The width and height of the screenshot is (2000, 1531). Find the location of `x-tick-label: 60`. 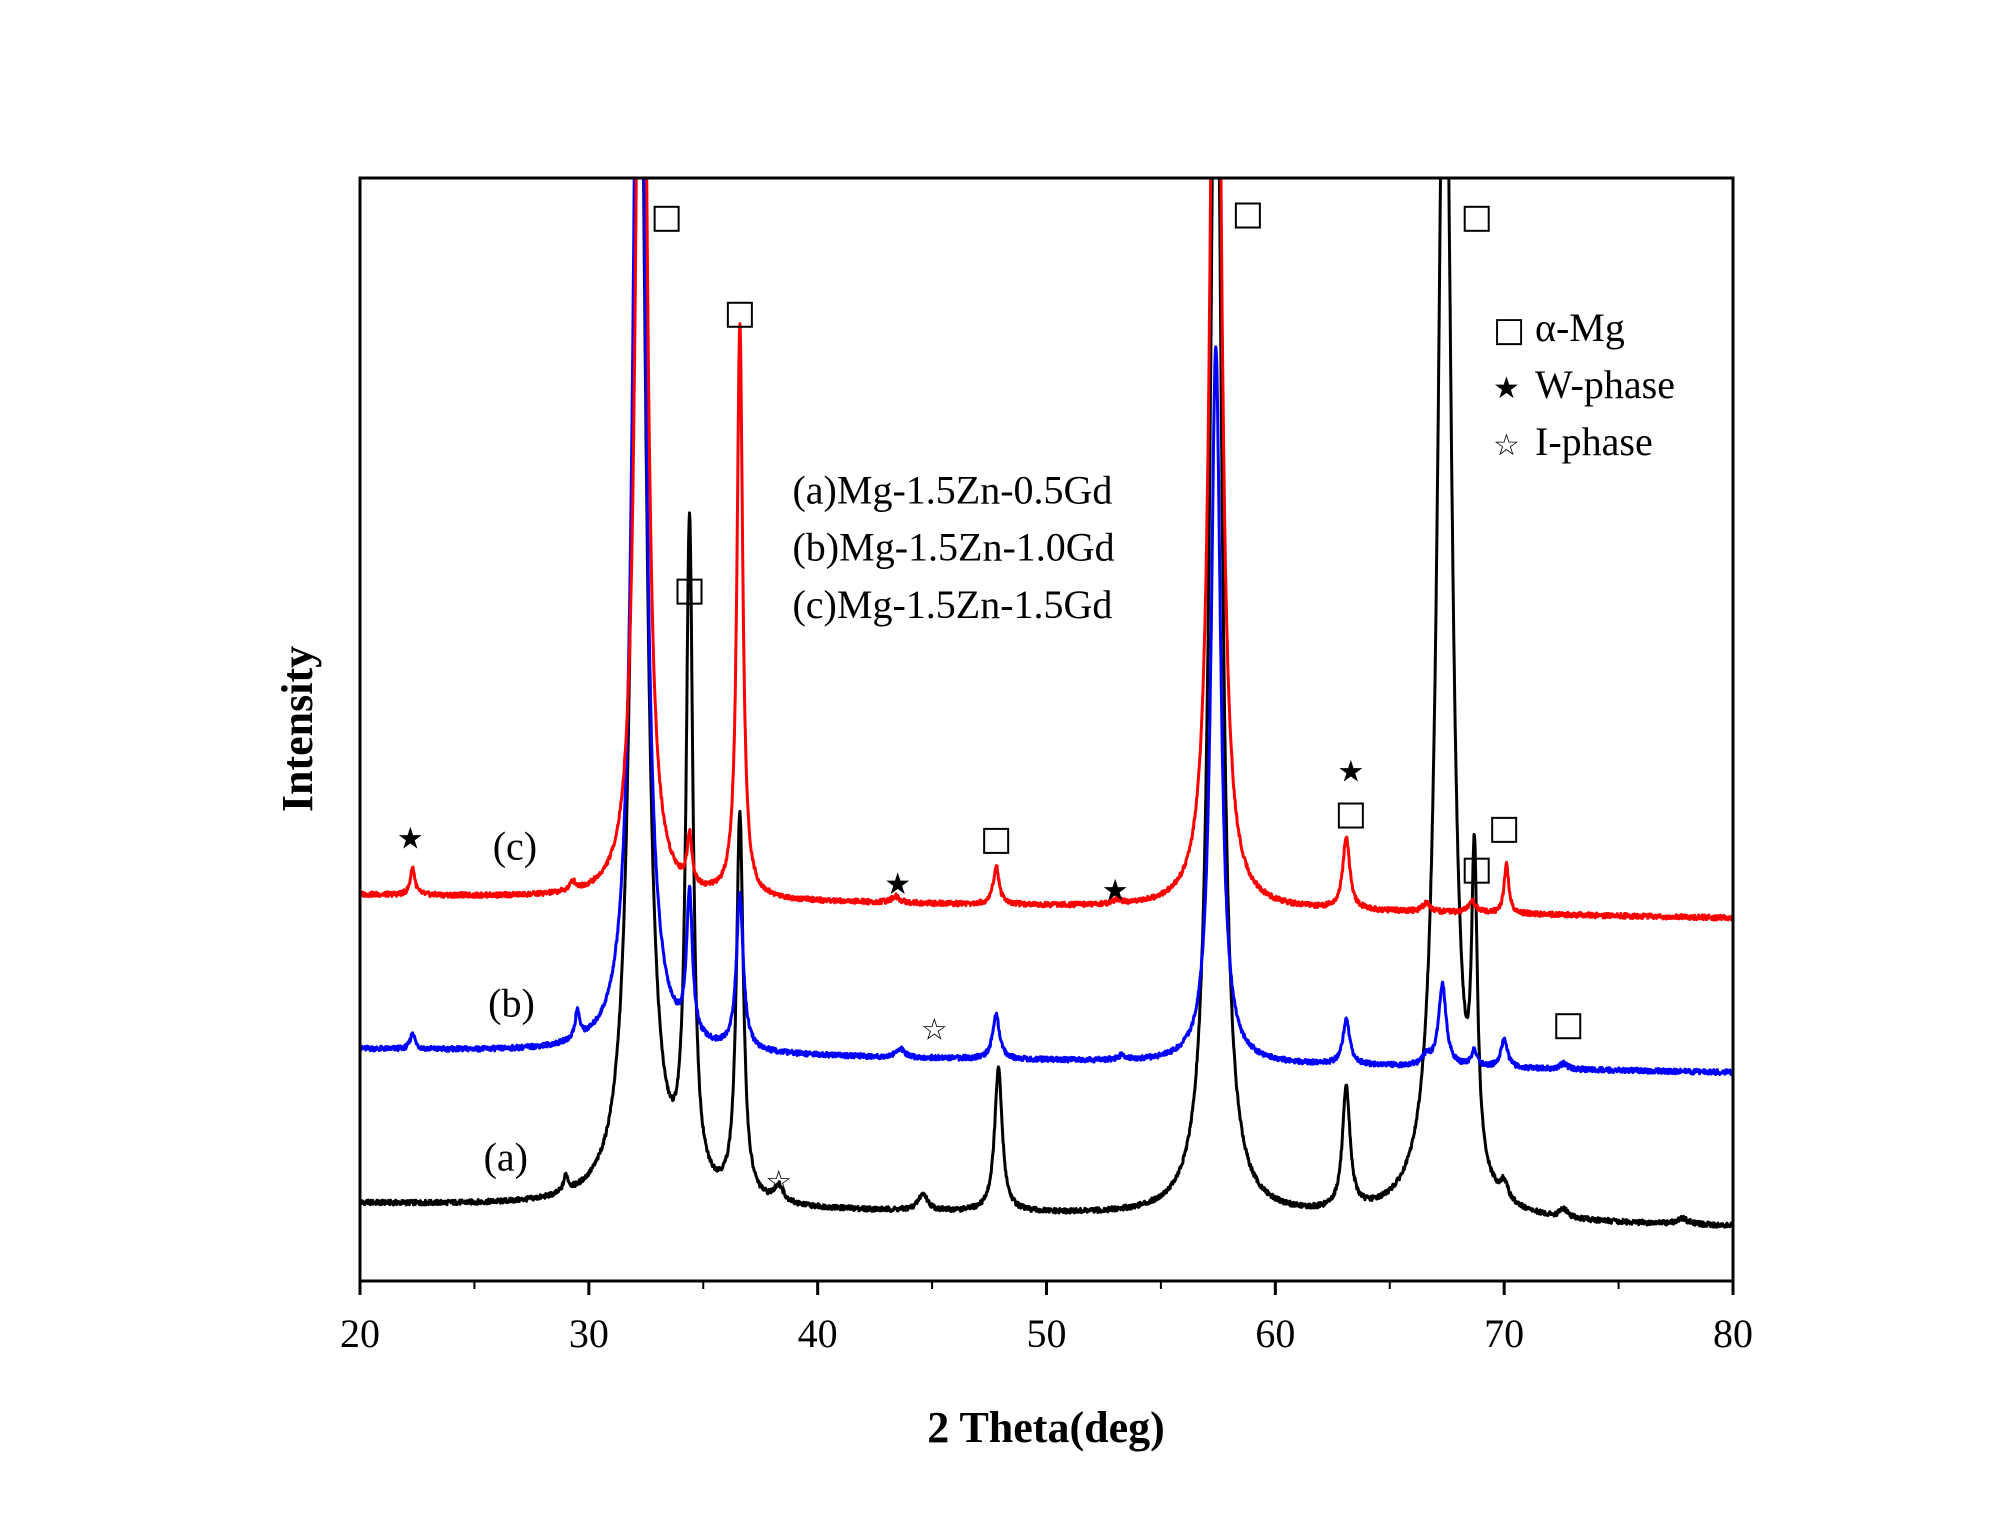

x-tick-label: 60 is located at coordinates (1275, 1333).